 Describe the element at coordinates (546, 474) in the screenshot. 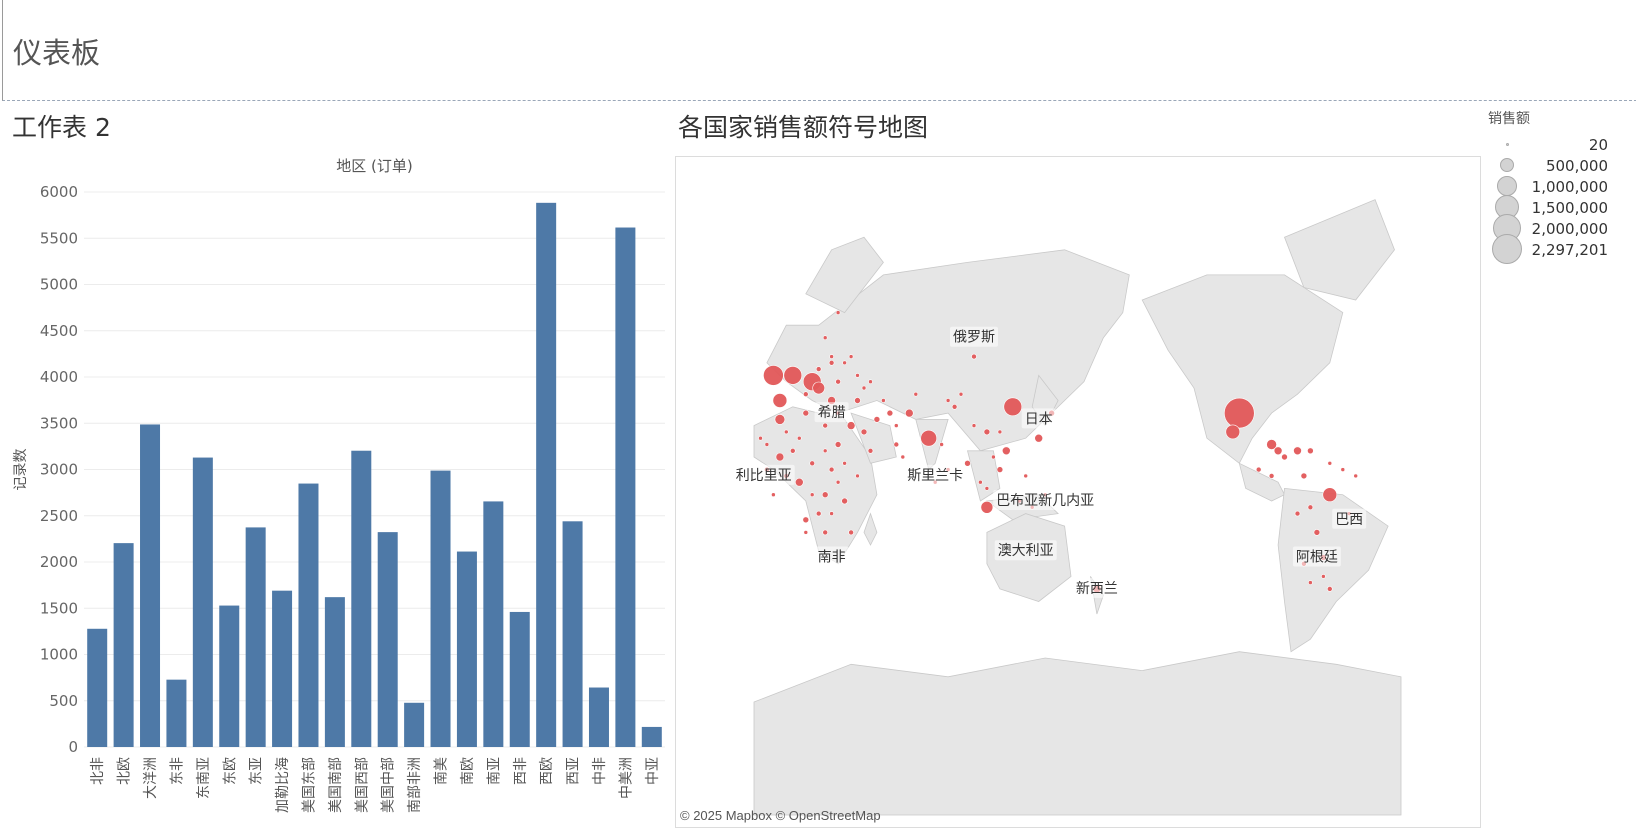

I see `bar-西欧` at that location.